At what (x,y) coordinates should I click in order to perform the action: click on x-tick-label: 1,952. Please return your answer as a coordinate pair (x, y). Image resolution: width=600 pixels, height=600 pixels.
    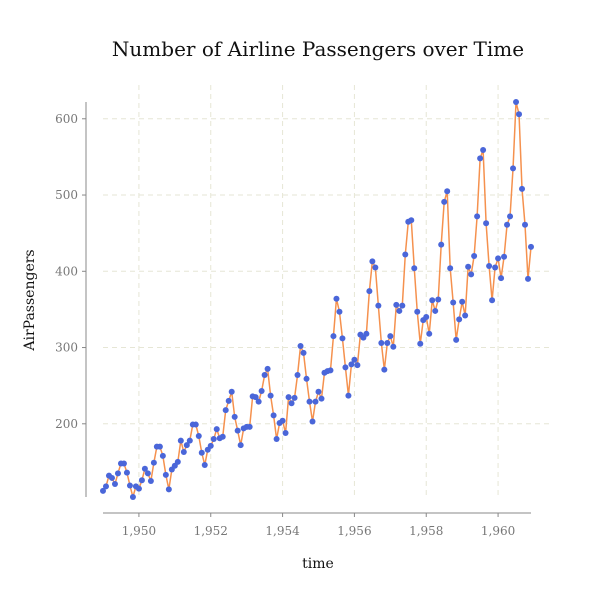
    Looking at the image, I should click on (211, 531).